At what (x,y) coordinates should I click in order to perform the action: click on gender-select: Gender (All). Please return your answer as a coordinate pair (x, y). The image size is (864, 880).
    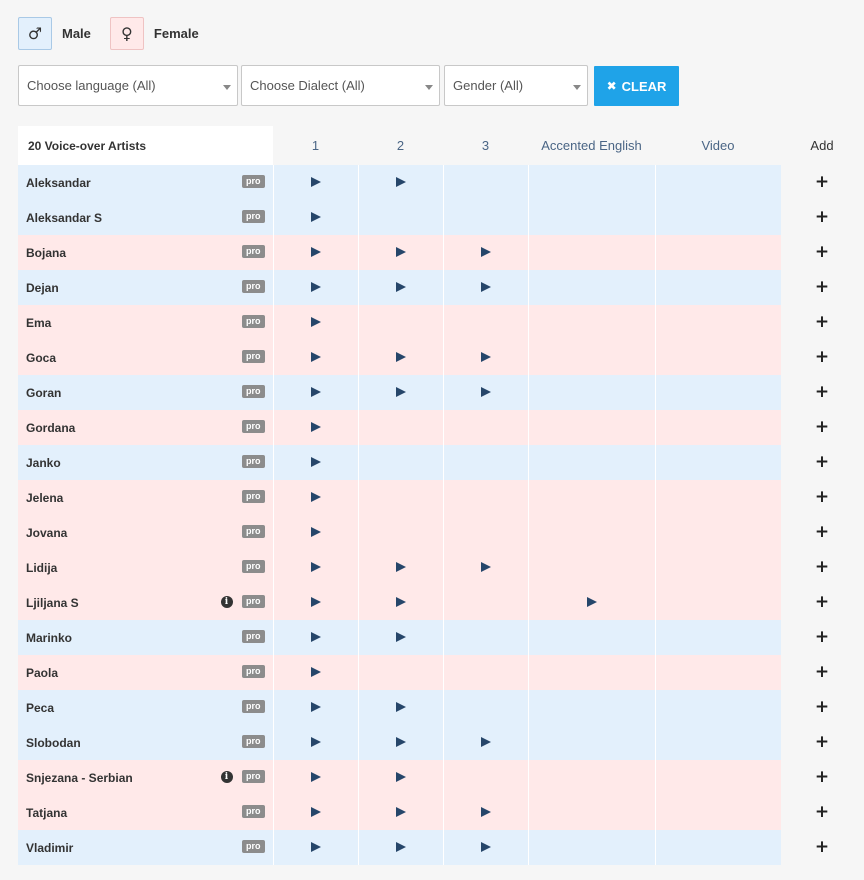
    Looking at the image, I should click on (516, 85).